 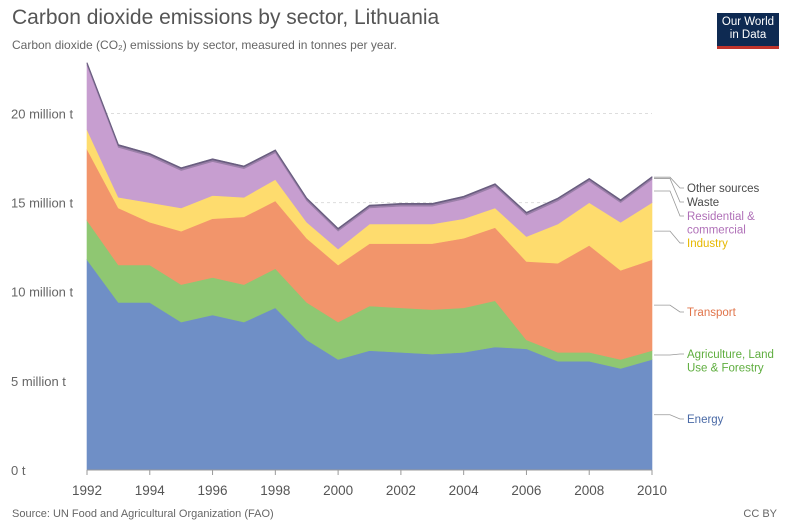 What do you see at coordinates (730, 355) in the screenshot?
I see `legend-label-agriculture: Agriculture, Land` at bounding box center [730, 355].